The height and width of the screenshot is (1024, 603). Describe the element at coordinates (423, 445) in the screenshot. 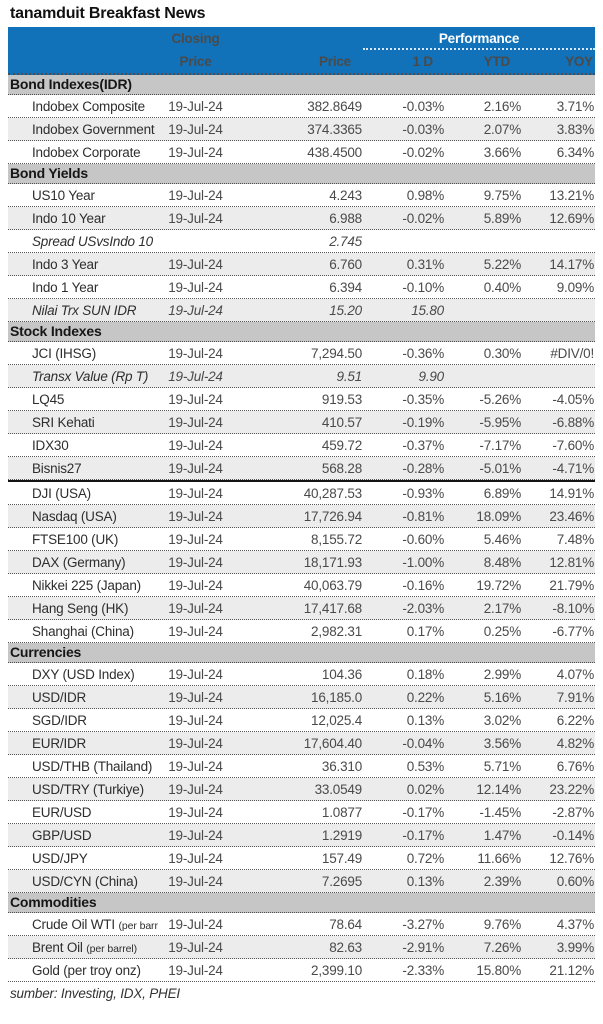

I see `row-1d: -0.37%` at that location.